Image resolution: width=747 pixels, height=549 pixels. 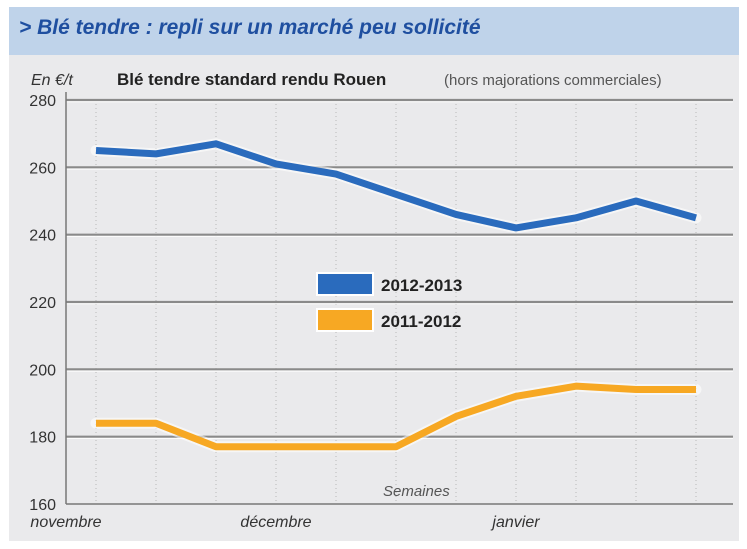 What do you see at coordinates (421, 321) in the screenshot?
I see `legend-label: 2011-2012` at bounding box center [421, 321].